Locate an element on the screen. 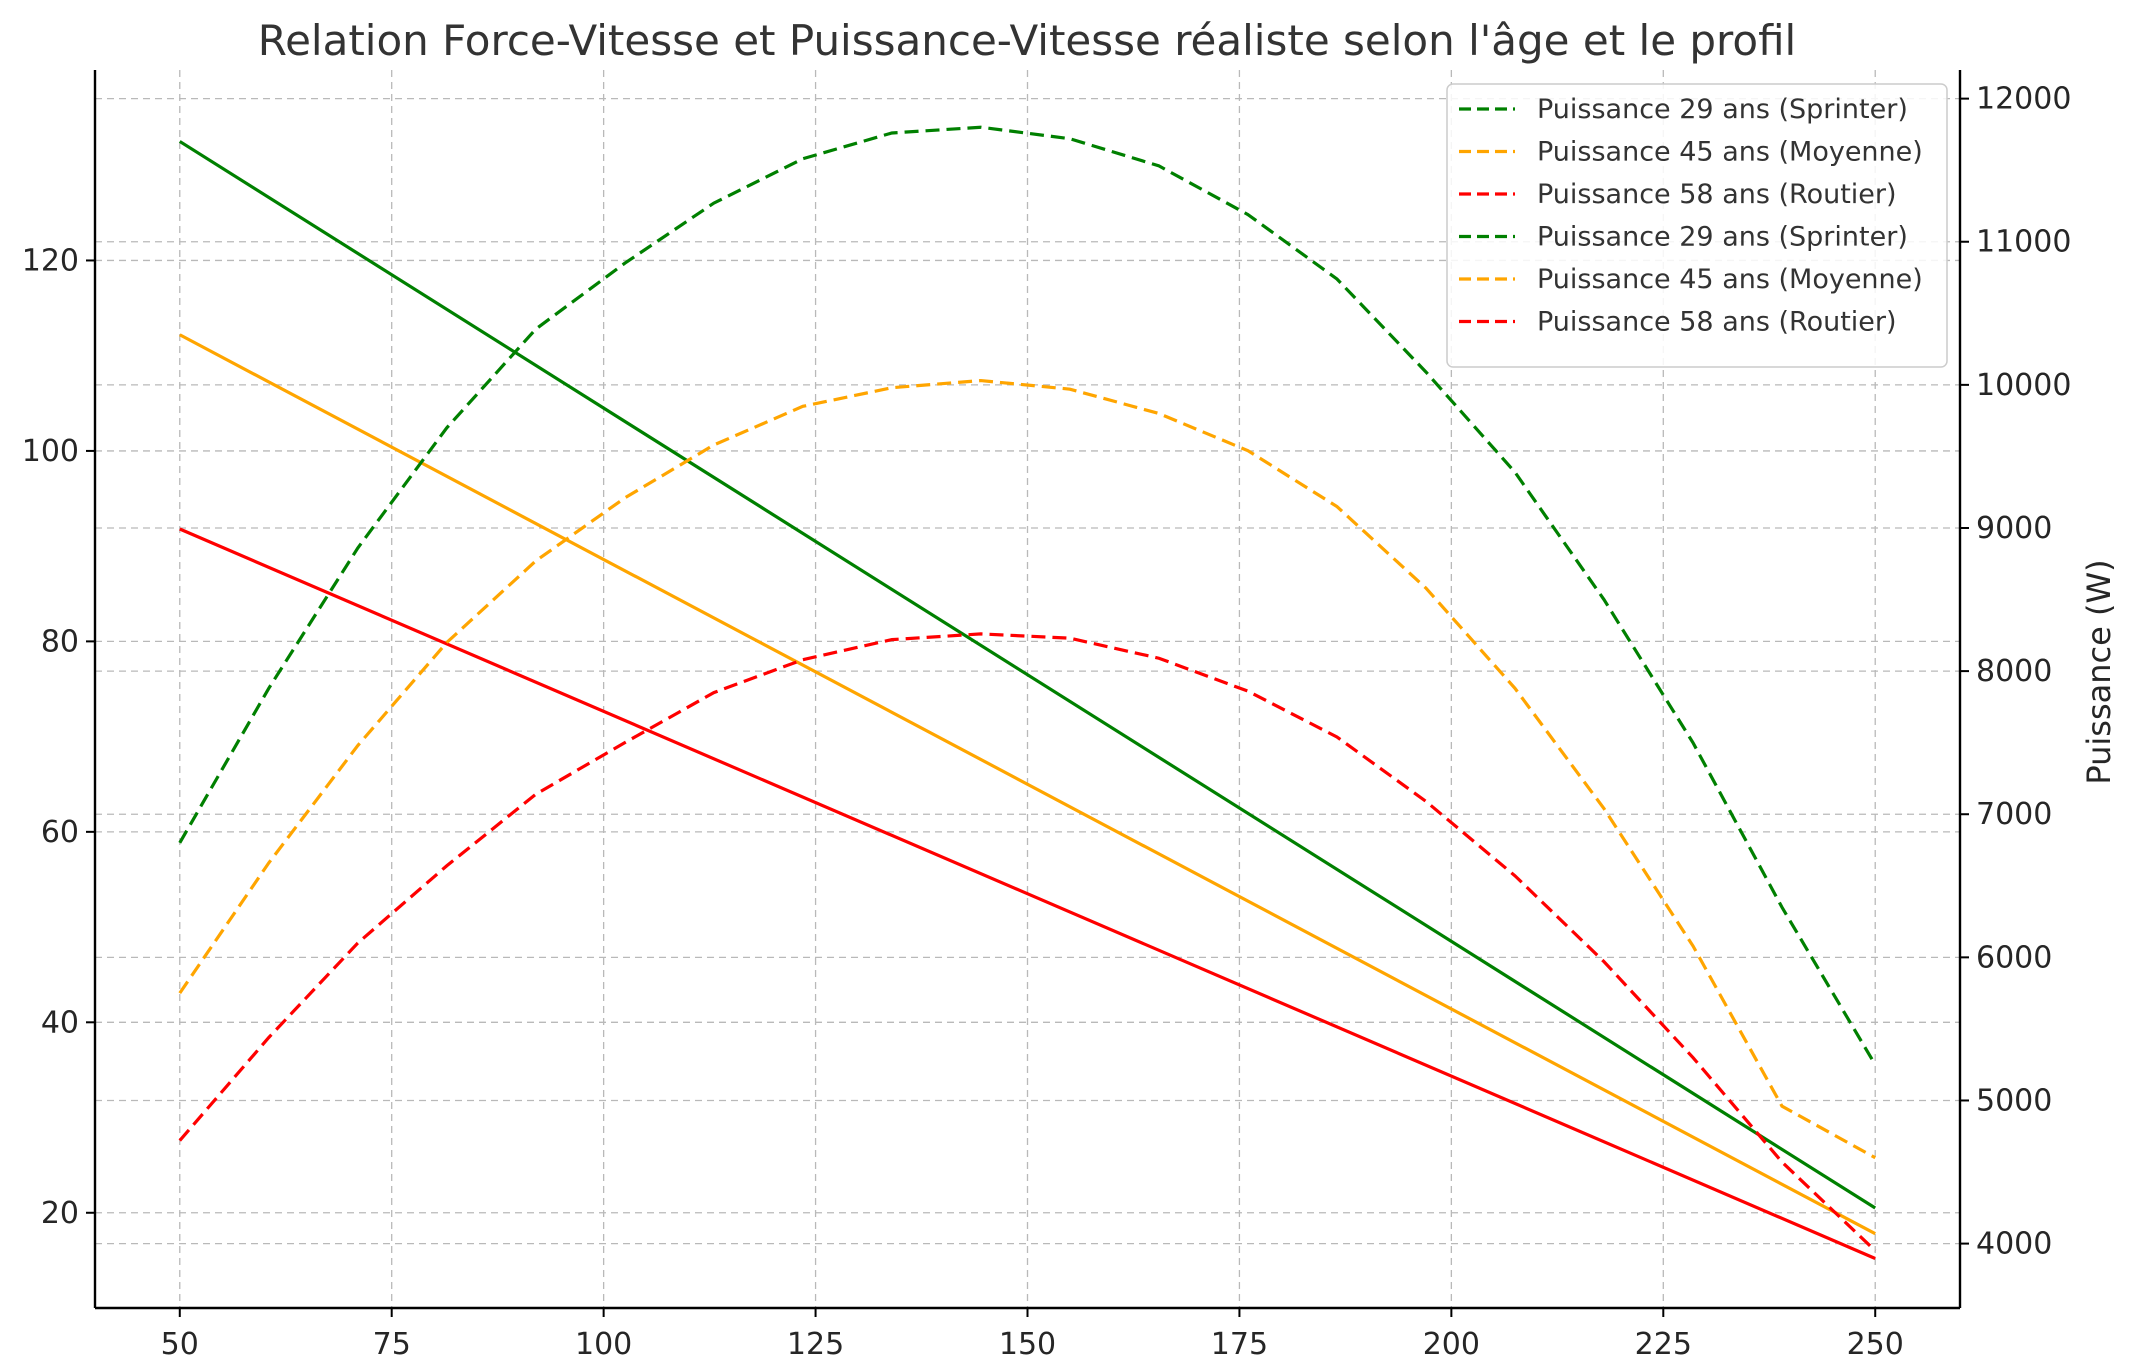 Image resolution: width=2133 pixels, height=1367 pixels. x-tick-label: 75 is located at coordinates (392, 1344).